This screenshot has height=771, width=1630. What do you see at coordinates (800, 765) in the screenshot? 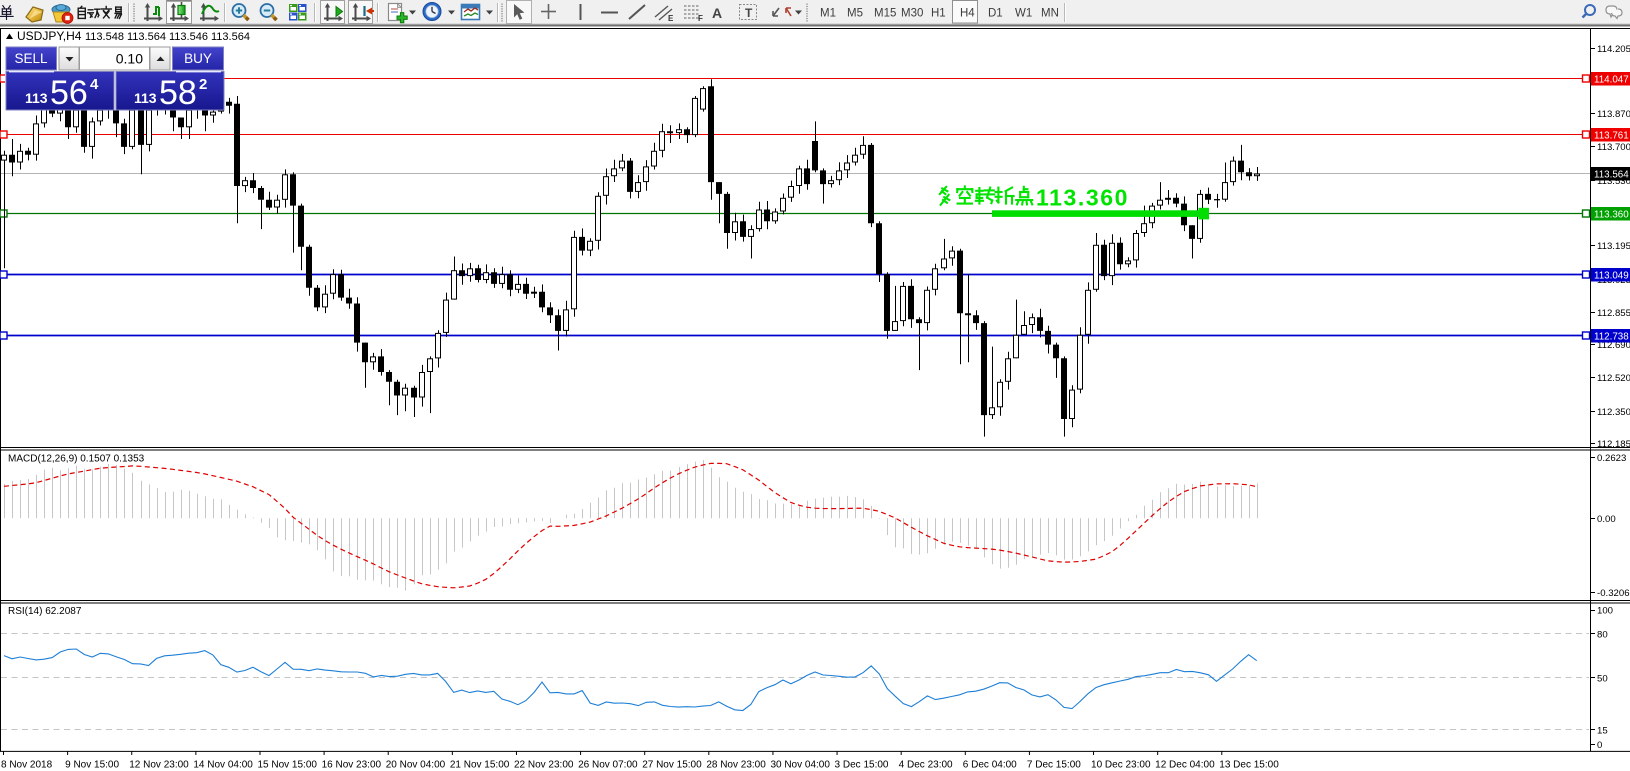
I see `svg-text: 30 Nov 04:00` at bounding box center [800, 765].